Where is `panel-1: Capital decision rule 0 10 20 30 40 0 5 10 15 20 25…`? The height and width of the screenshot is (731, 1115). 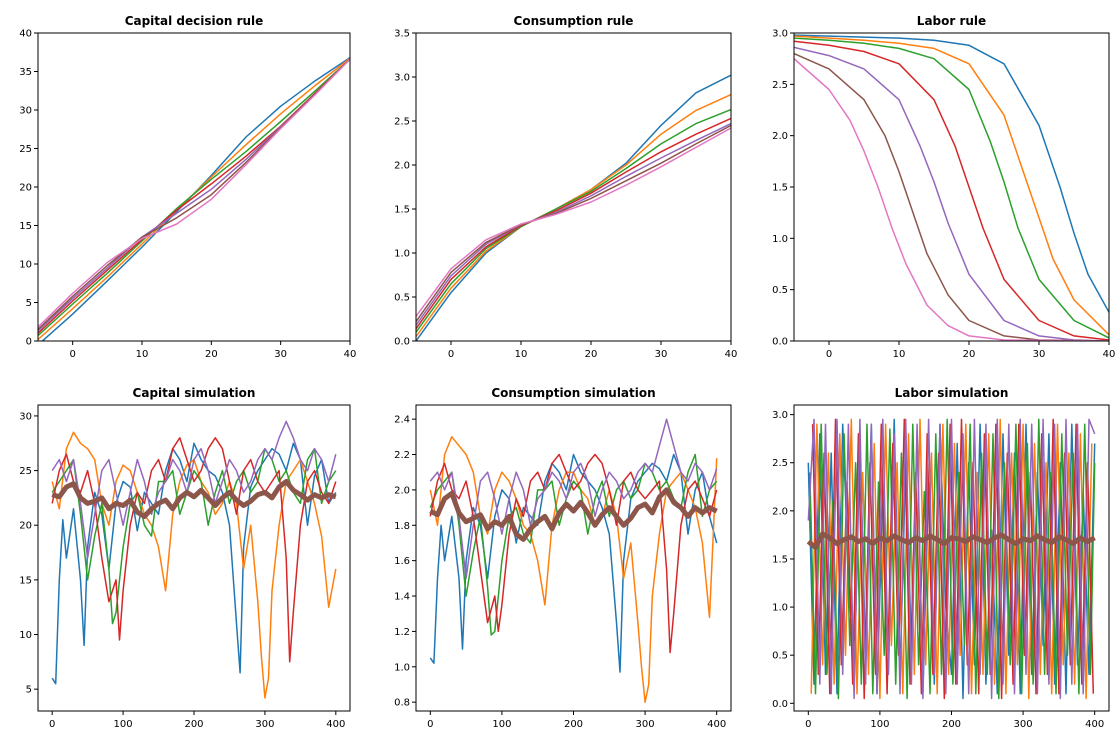 panel-1: Capital decision rule 0 10 20 30 40 0 5 10 15 20 25… is located at coordinates (187, 187).